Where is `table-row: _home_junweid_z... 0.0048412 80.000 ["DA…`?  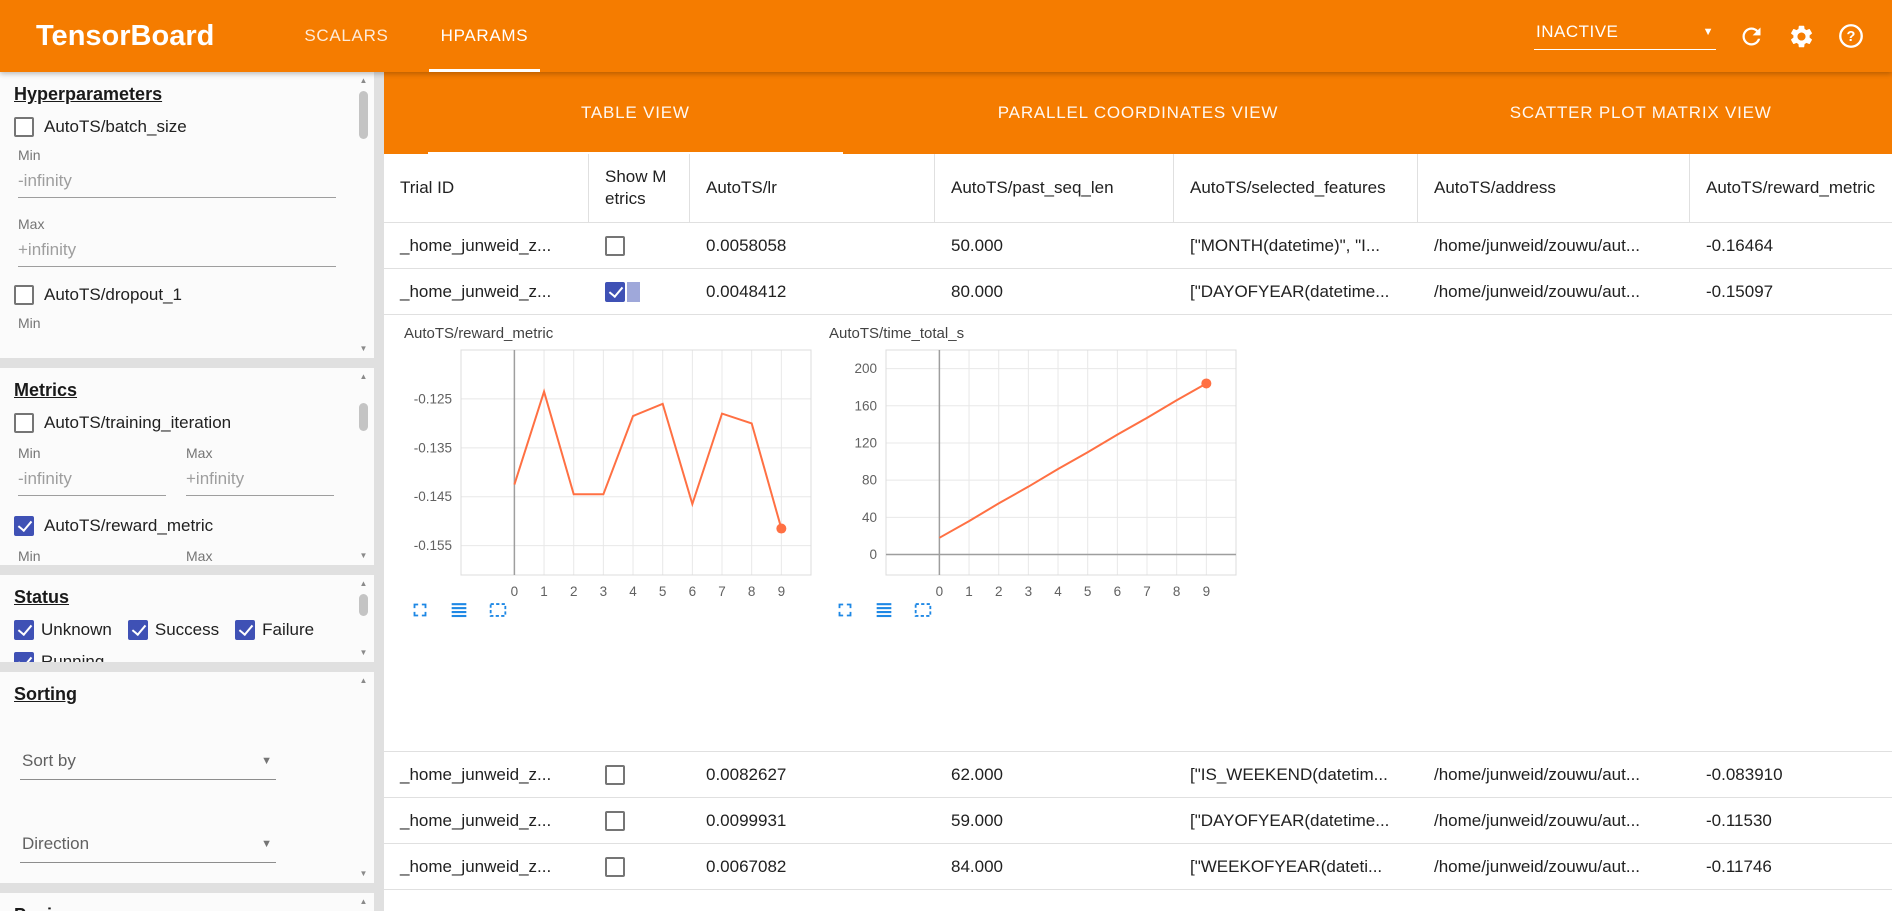 table-row: _home_junweid_z... 0.0048412 80.000 ["DA… is located at coordinates (1138, 292).